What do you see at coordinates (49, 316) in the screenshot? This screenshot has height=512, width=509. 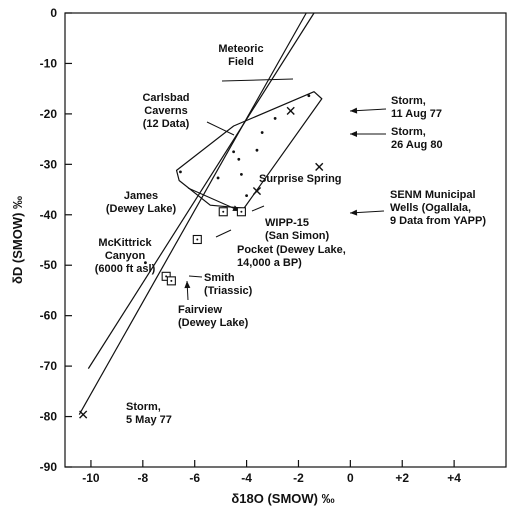 I see `y-tick-label: -60` at bounding box center [49, 316].